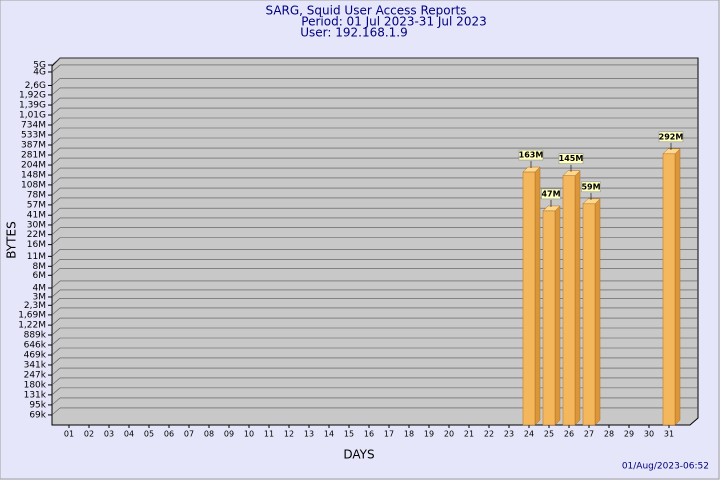 This screenshot has height=480, width=720. Describe the element at coordinates (35, 385) in the screenshot. I see `y-tick-label: 180k` at that location.